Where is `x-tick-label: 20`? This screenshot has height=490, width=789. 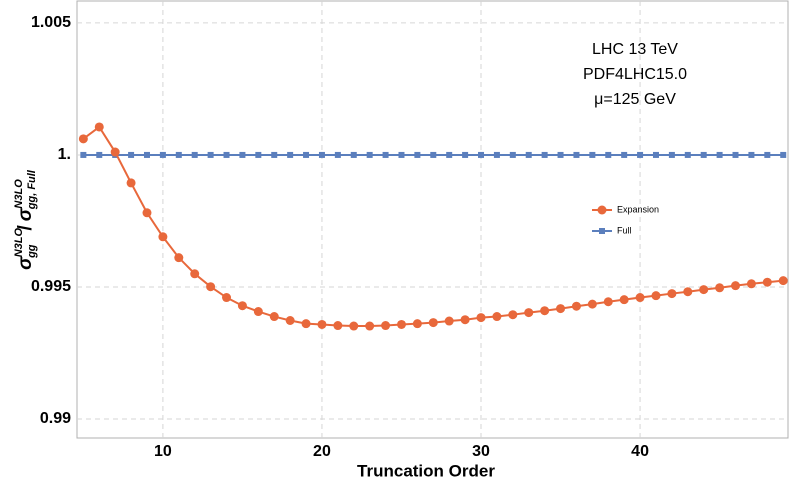
x-tick-label: 20 is located at coordinates (322, 451).